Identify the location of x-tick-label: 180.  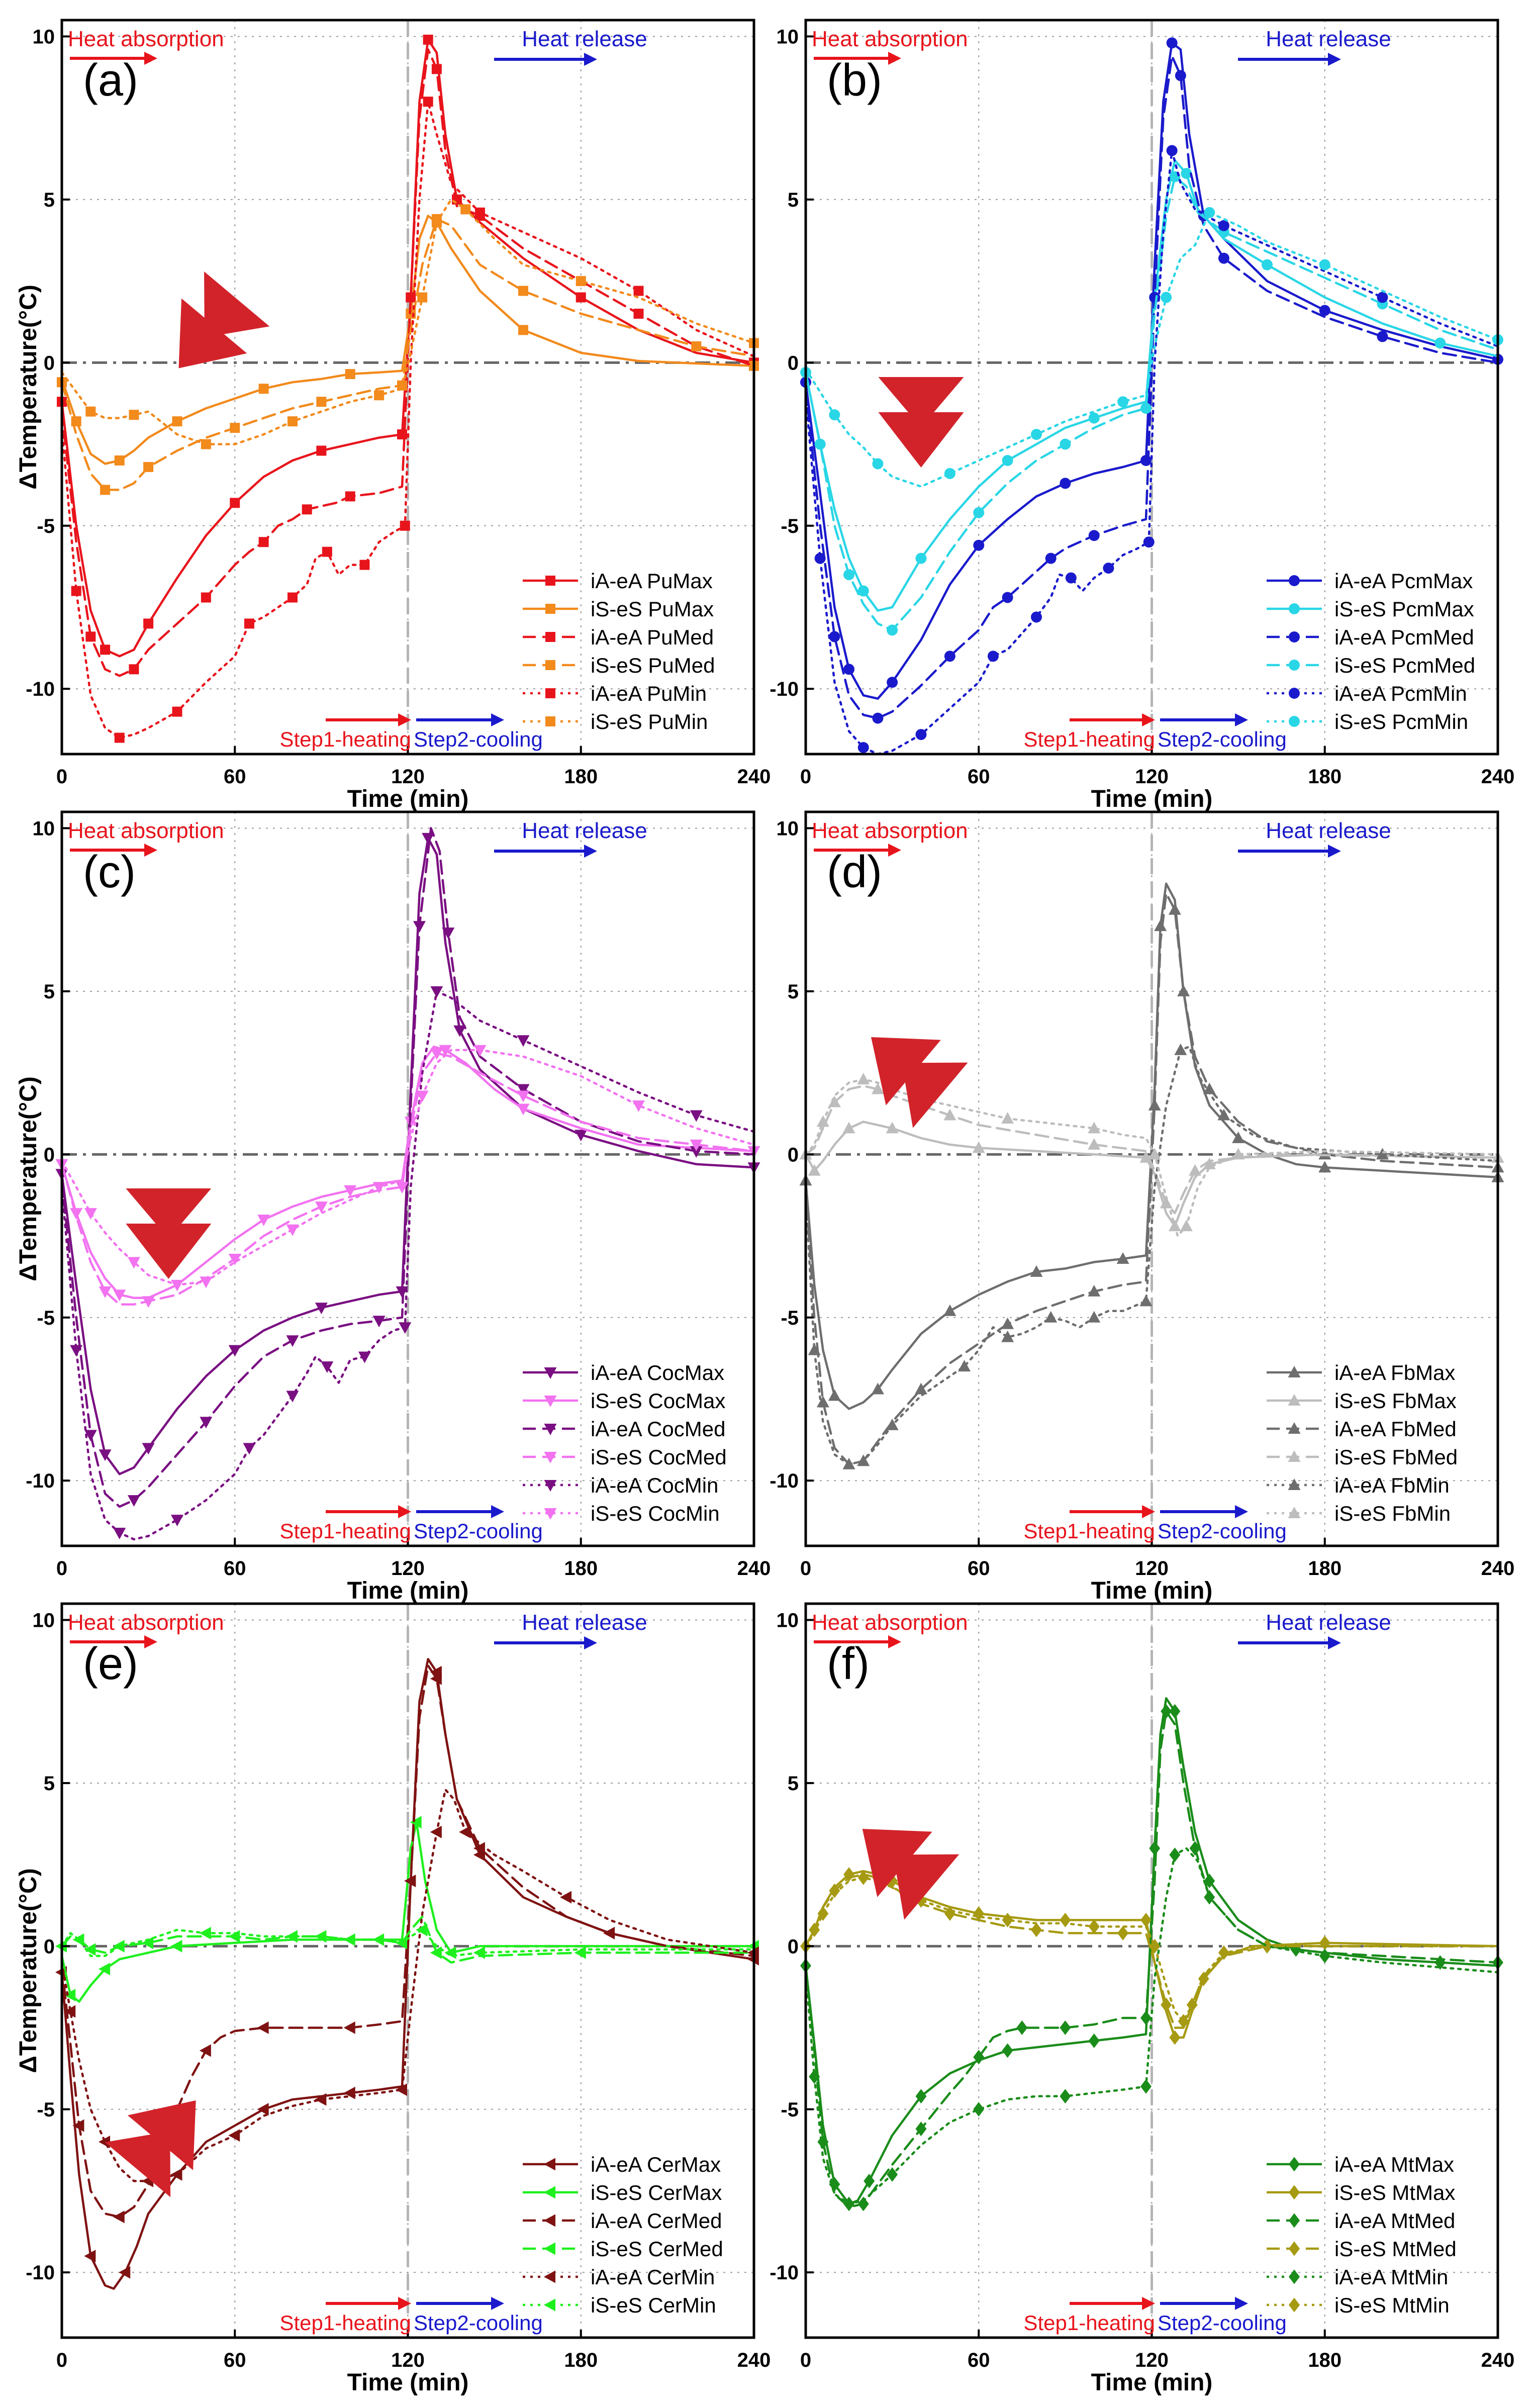
(1325, 777).